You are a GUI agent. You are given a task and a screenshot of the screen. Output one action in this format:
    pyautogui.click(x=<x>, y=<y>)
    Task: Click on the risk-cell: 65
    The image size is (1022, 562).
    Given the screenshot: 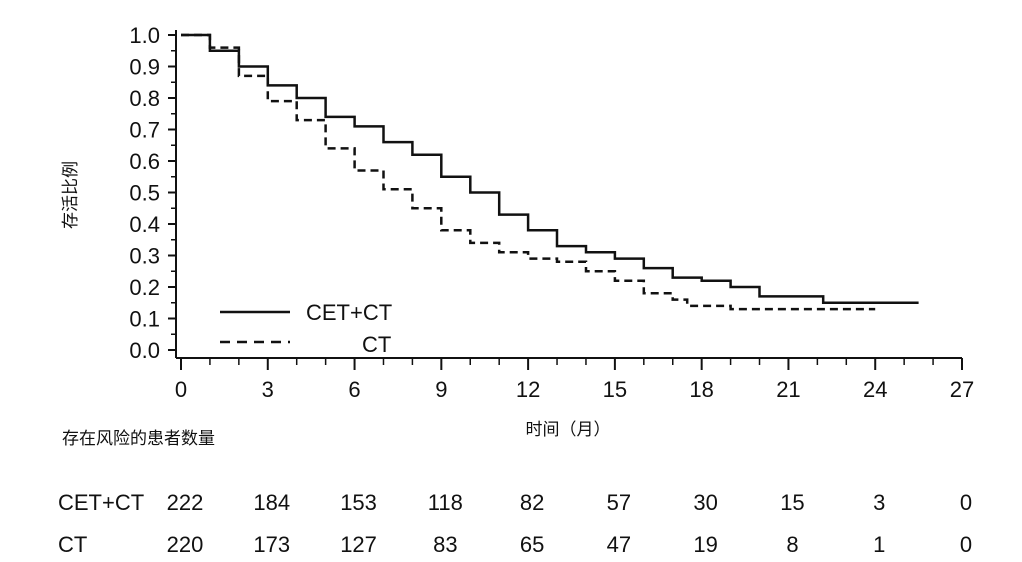 What is the action you would take?
    pyautogui.click(x=532, y=544)
    